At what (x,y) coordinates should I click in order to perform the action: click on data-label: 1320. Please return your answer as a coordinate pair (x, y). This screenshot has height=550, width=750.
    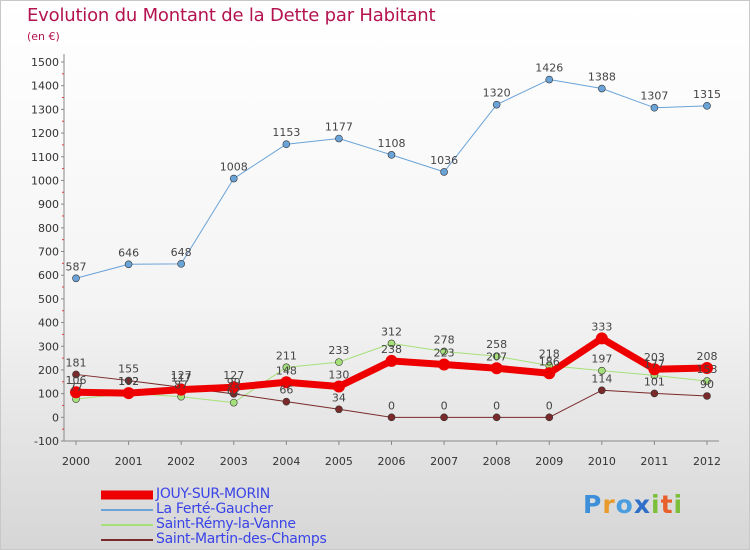
    Looking at the image, I should click on (497, 93).